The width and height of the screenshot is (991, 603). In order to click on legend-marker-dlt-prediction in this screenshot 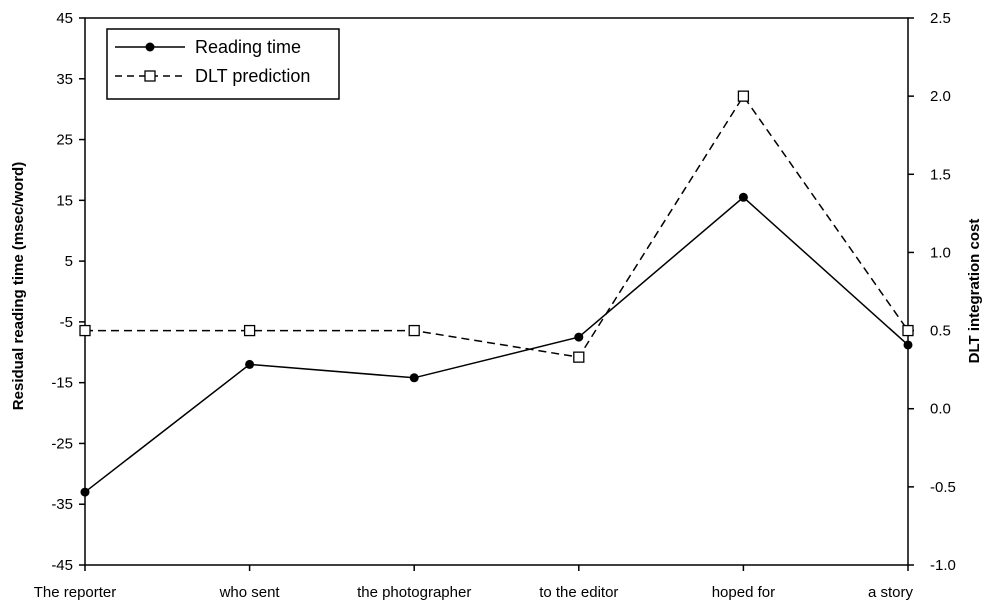, I will do `click(150, 76)`.